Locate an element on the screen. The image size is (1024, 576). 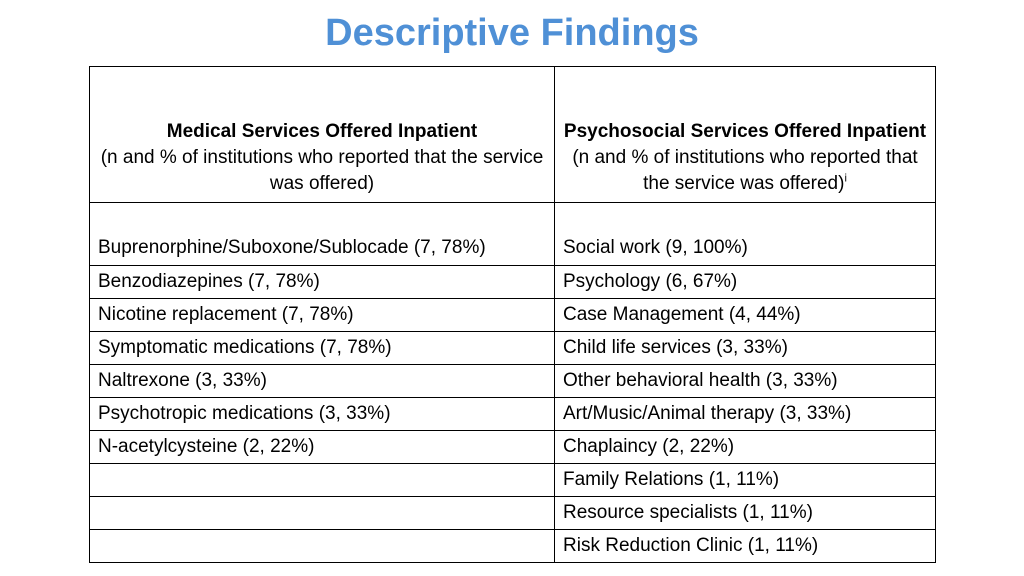
psychosocial-services-header-title: Psychosocial Services Offered Inpatient is located at coordinates (745, 131).